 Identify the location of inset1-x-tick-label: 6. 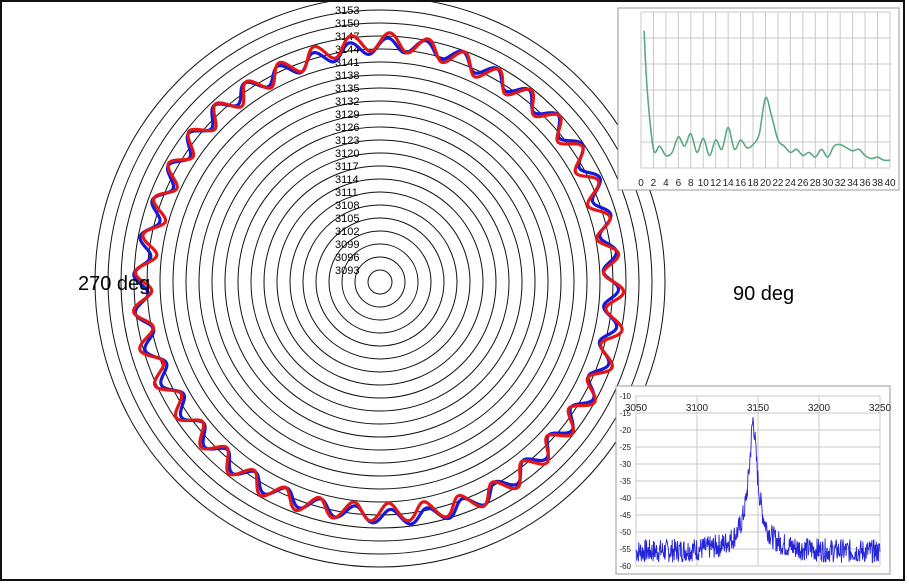
(679, 183).